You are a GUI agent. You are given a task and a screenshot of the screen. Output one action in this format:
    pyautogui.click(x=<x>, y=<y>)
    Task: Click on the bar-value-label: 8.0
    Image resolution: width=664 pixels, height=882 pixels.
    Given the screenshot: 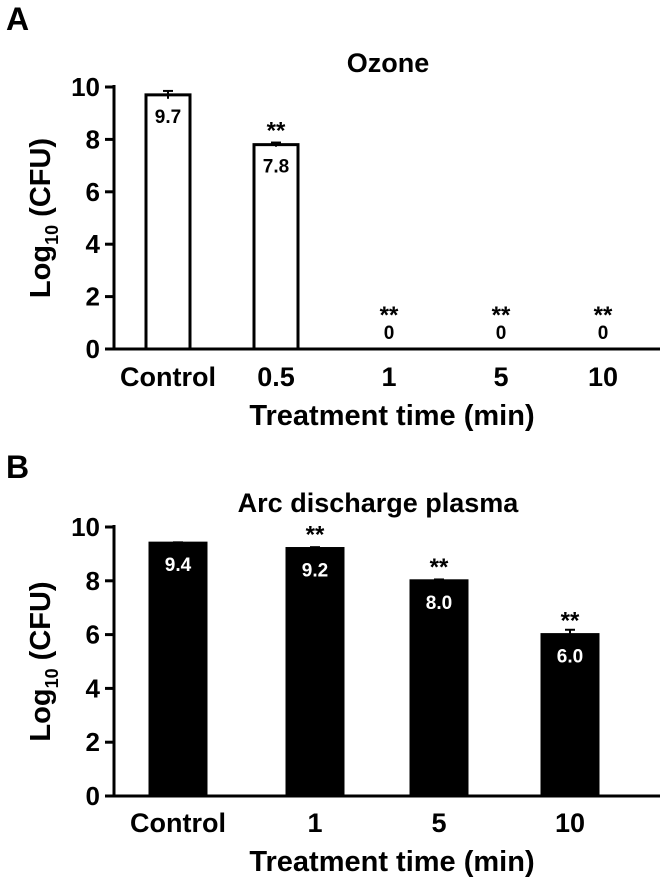 What is the action you would take?
    pyautogui.click(x=439, y=603)
    